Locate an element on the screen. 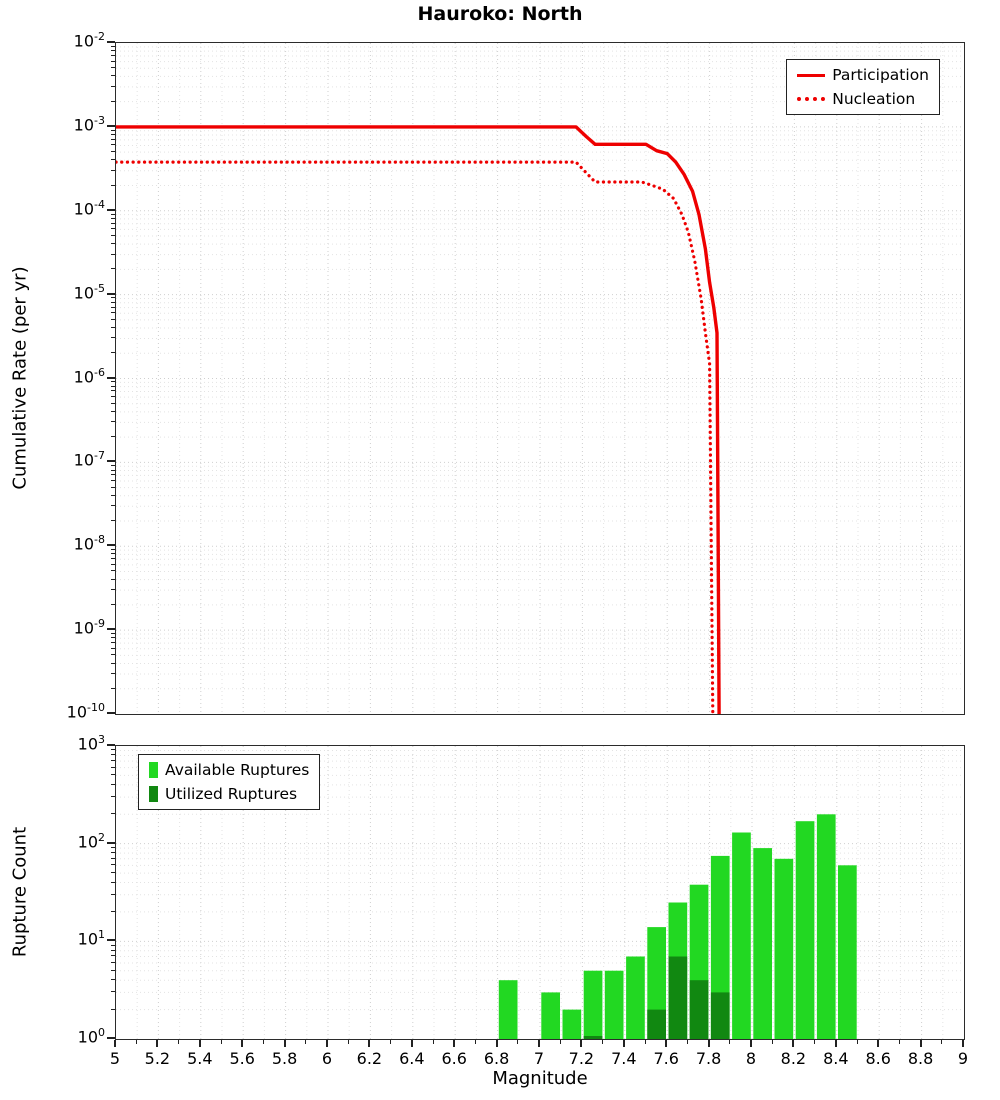 The height and width of the screenshot is (1100, 1000). legend-label-nucleation: Nucleation is located at coordinates (874, 99).